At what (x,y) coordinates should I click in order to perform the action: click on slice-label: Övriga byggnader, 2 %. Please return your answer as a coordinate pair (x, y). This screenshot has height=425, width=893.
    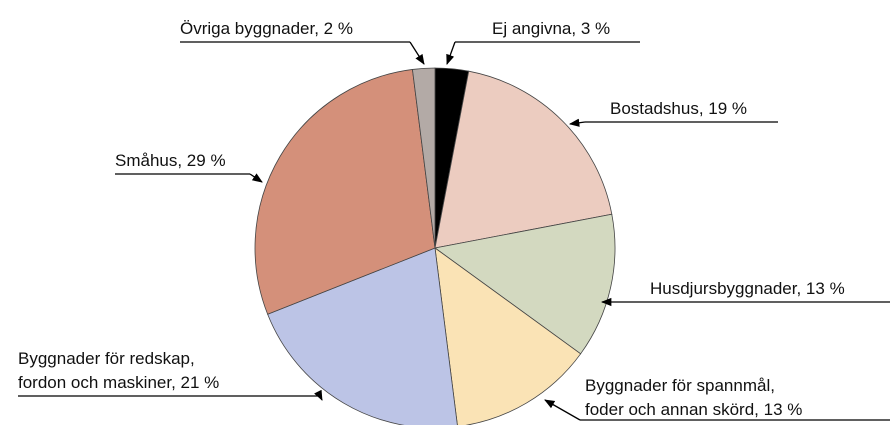
    Looking at the image, I should click on (266, 28).